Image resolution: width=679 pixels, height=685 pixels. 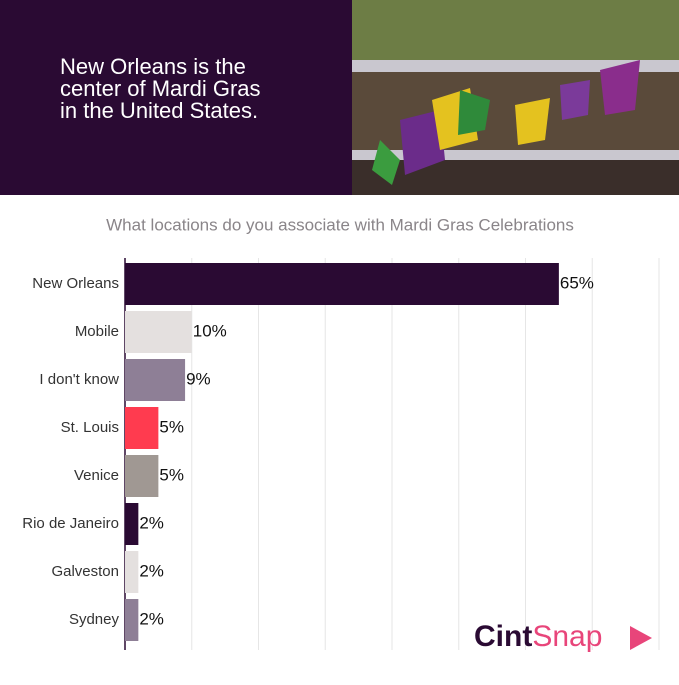 What do you see at coordinates (70, 523) in the screenshot?
I see `y-tick-label: Rio de Janeiro` at bounding box center [70, 523].